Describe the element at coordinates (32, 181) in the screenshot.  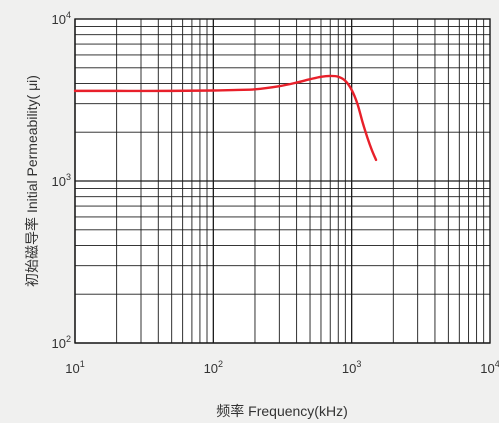
I see `y-axis-title: 初始磁导率 Initial Permeability( μi)` at that location.